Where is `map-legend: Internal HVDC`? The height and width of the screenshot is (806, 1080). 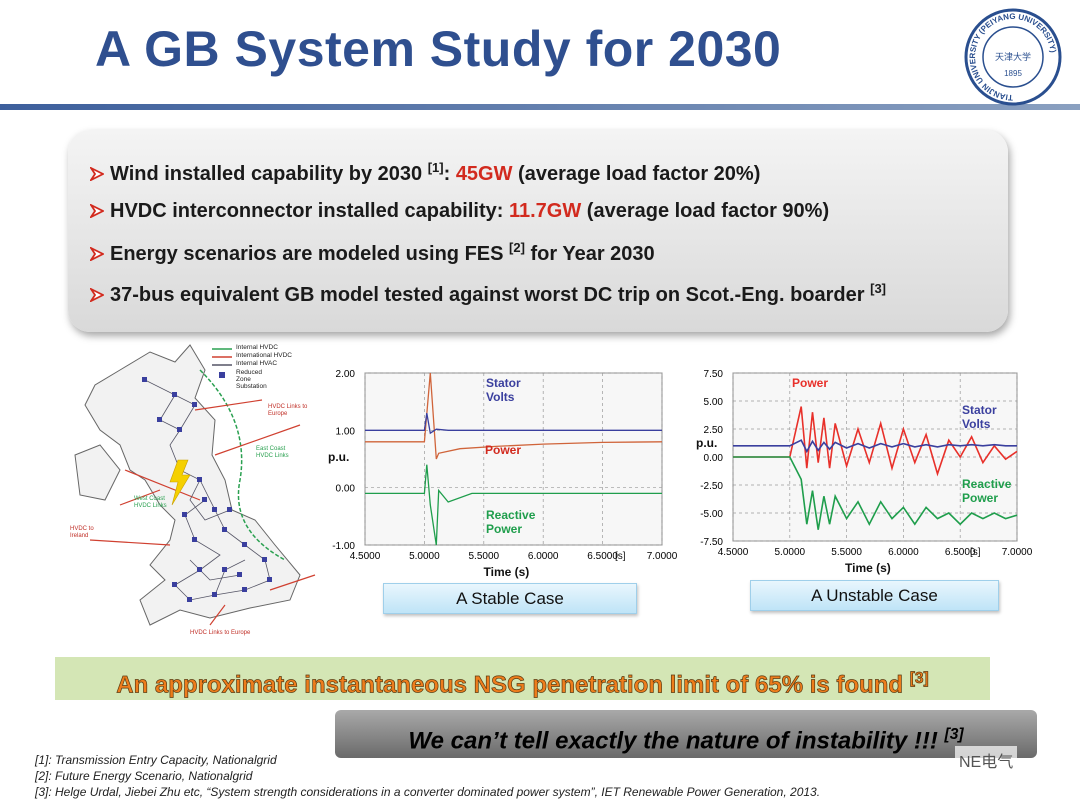
map-legend: Internal HVDC is located at coordinates (257, 347).